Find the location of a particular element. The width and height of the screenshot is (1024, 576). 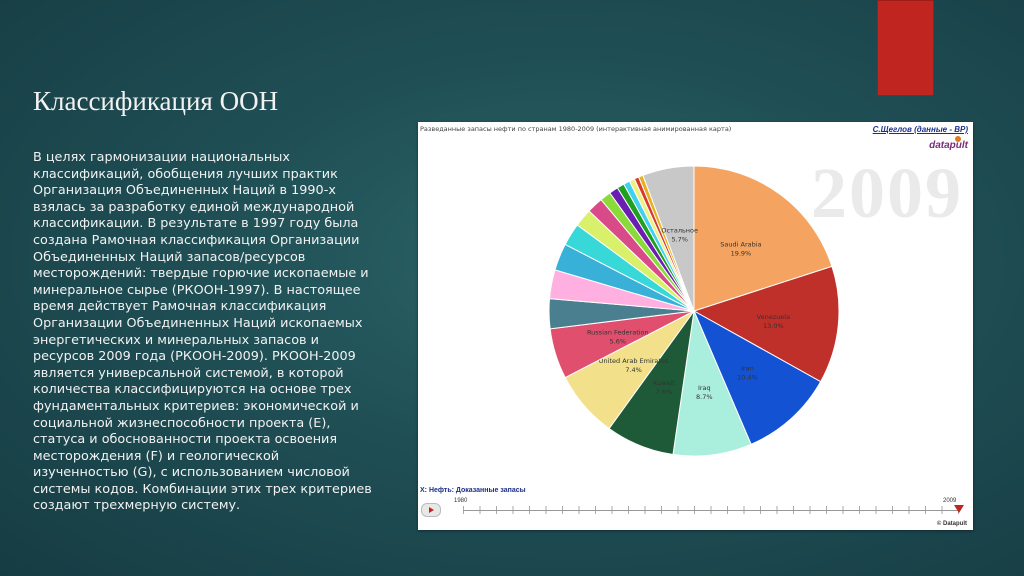

pie-label-4: Kuwait is located at coordinates (664, 383).